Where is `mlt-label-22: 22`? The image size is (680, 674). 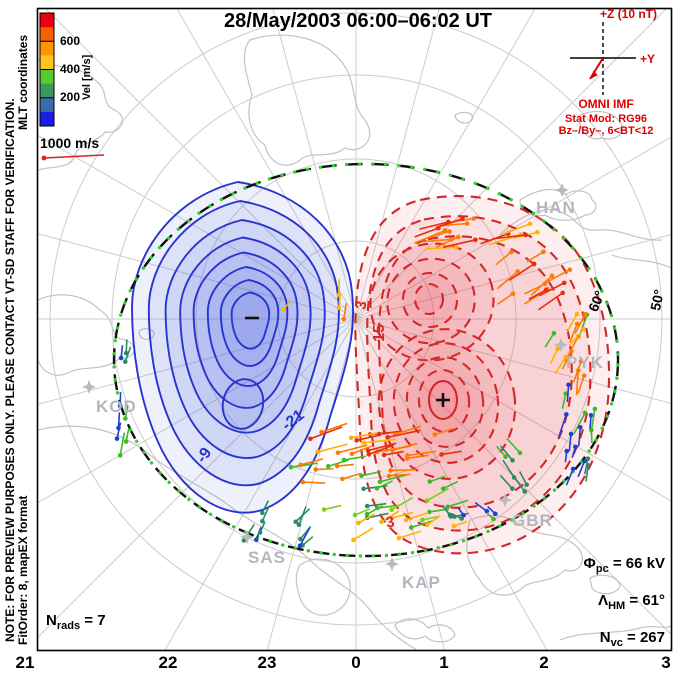 mlt-label-22: 22 is located at coordinates (168, 662).